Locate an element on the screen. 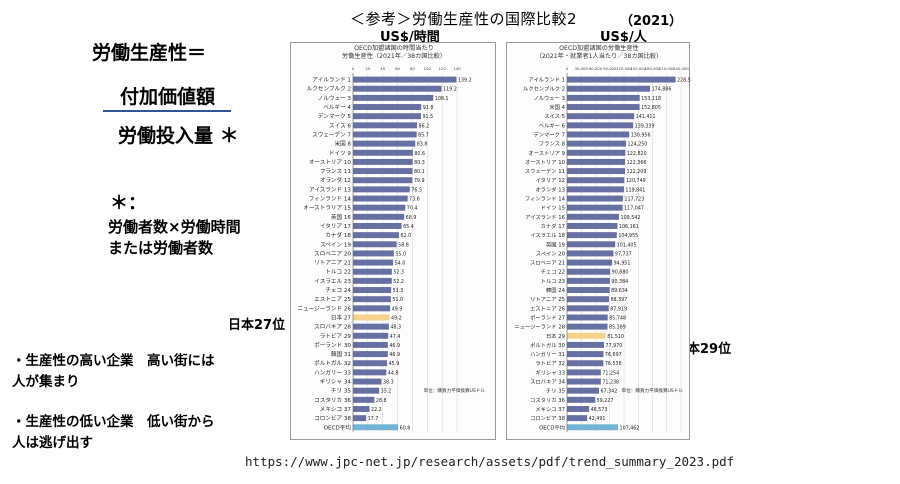  value-label: 38.3 is located at coordinates (388, 383).